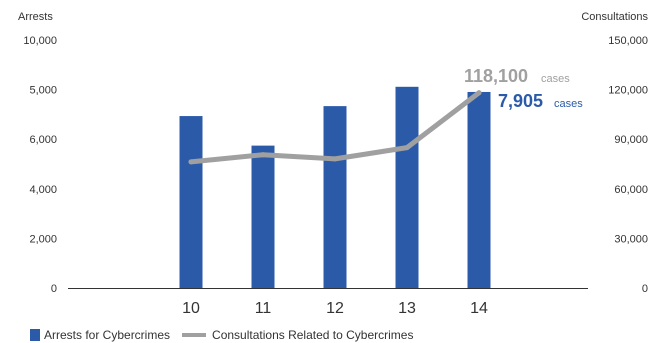  I want to click on left-tick-label: 10,000, so click(40, 41).